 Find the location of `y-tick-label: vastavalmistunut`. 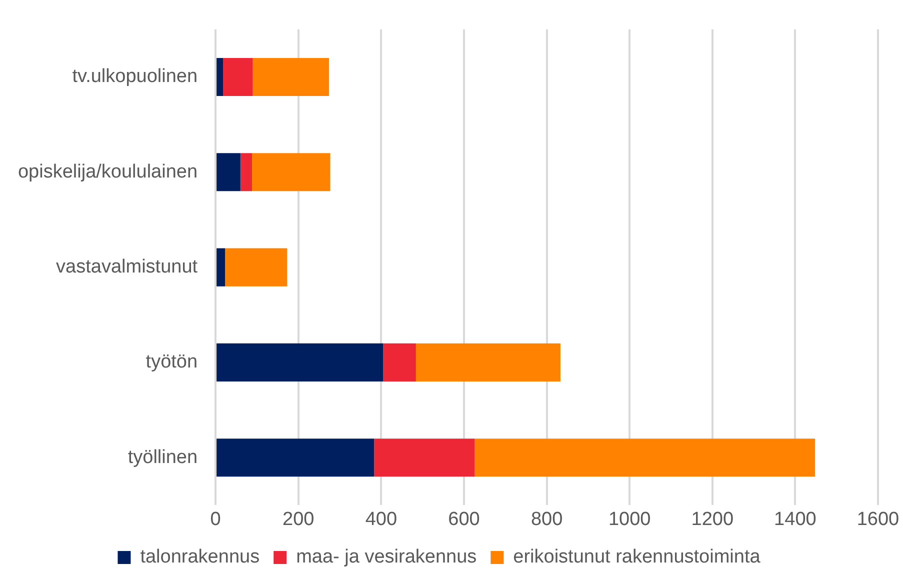

y-tick-label: vastavalmistunut is located at coordinates (127, 267).